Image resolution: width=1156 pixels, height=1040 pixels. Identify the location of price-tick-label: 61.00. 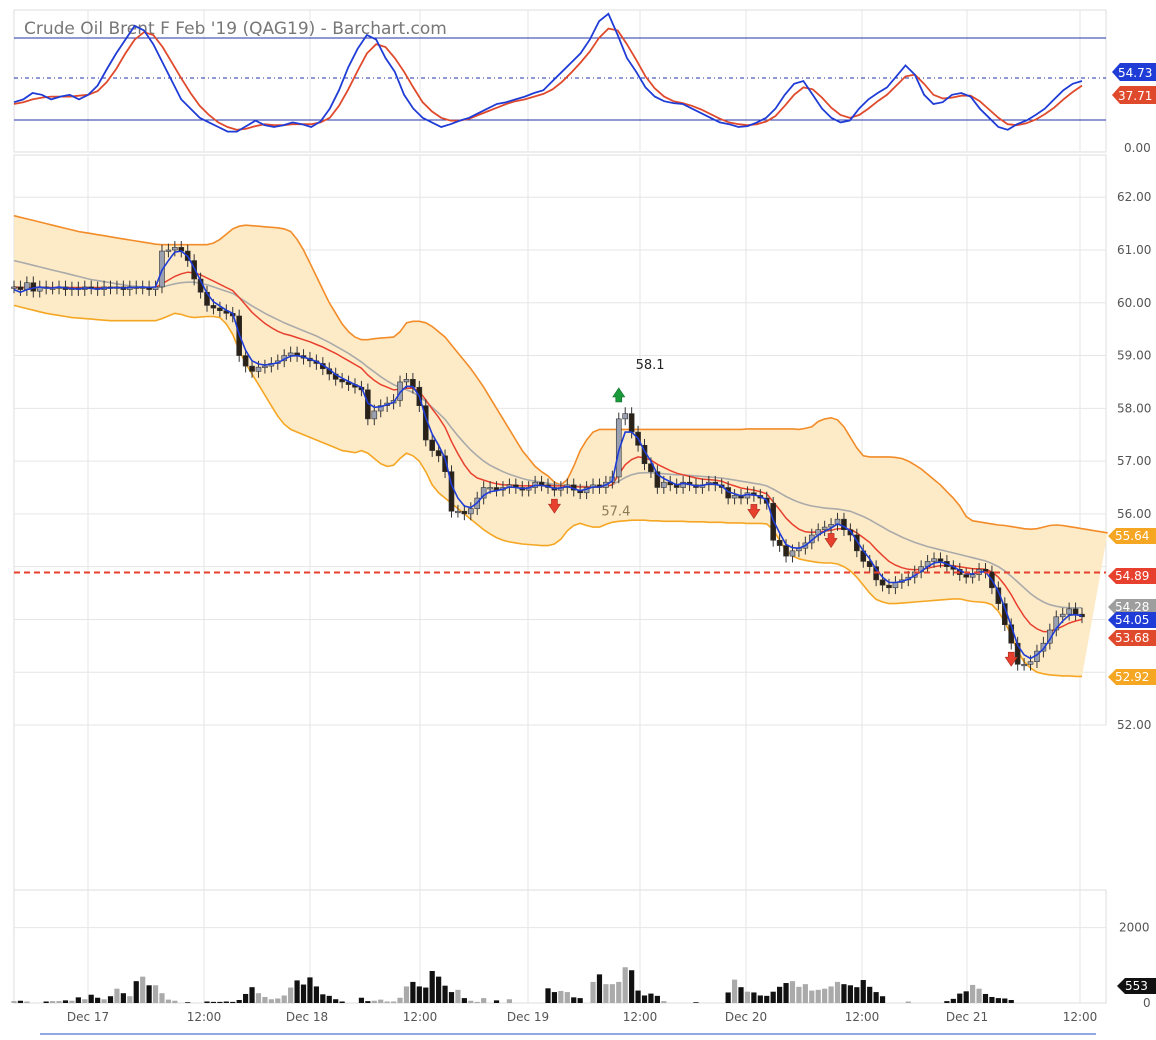
(1134, 250).